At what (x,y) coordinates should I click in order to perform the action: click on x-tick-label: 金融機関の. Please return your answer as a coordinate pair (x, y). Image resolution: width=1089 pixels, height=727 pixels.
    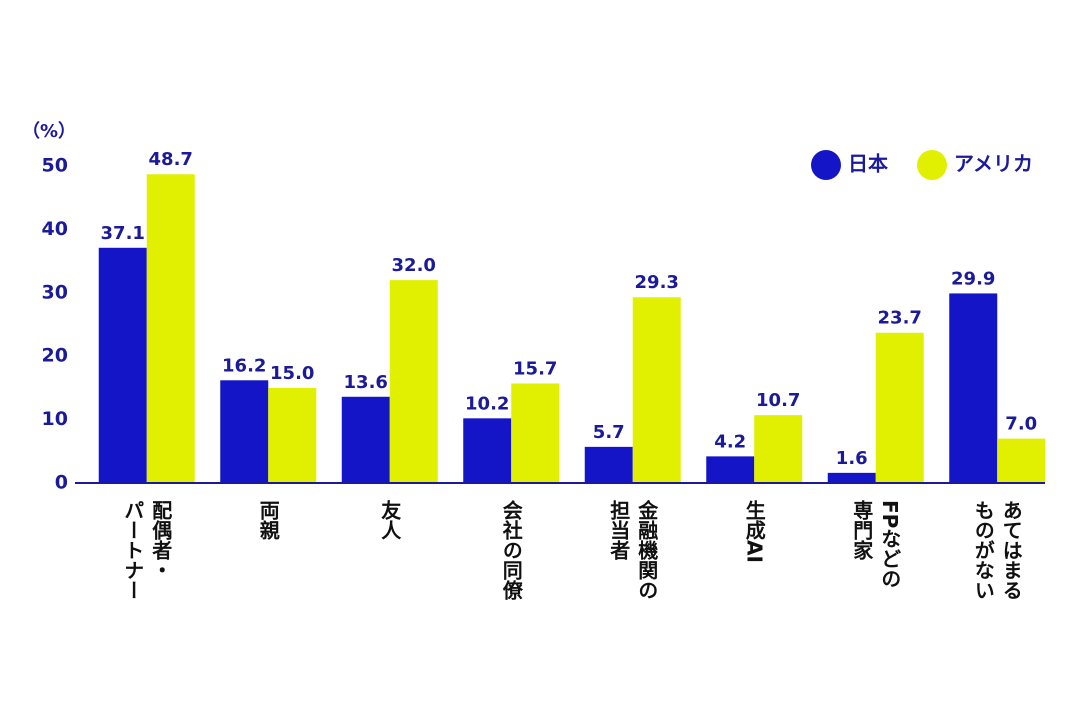
    Looking at the image, I should click on (647, 549).